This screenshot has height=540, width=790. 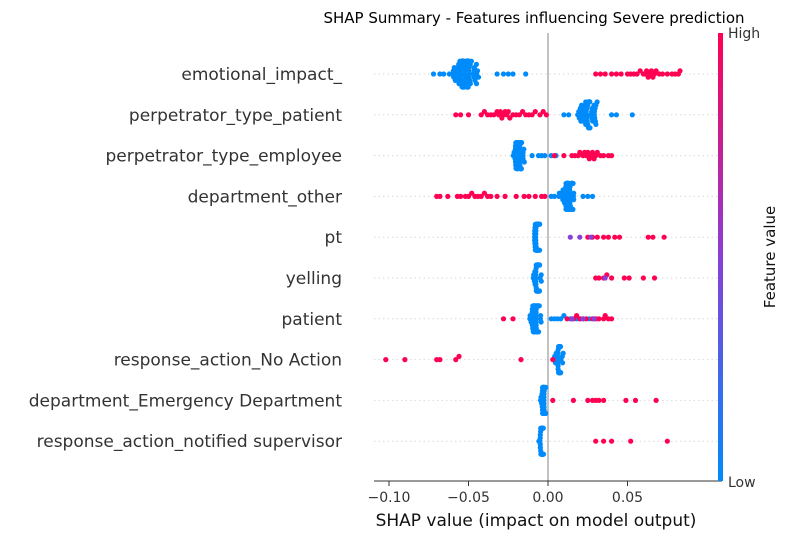 What do you see at coordinates (742, 483) in the screenshot?
I see `colorbar-low-label: Low` at bounding box center [742, 483].